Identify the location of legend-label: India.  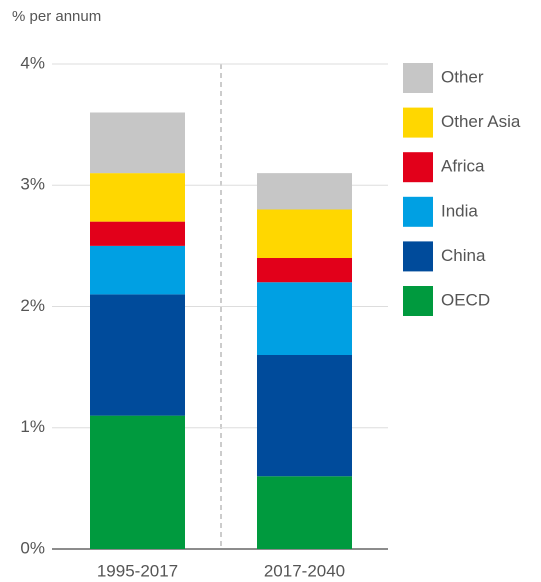
(459, 210).